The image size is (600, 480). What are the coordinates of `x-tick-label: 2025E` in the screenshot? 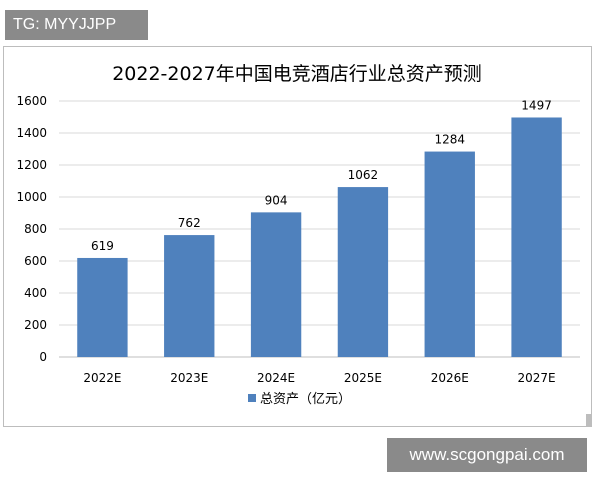 It's located at (363, 378).